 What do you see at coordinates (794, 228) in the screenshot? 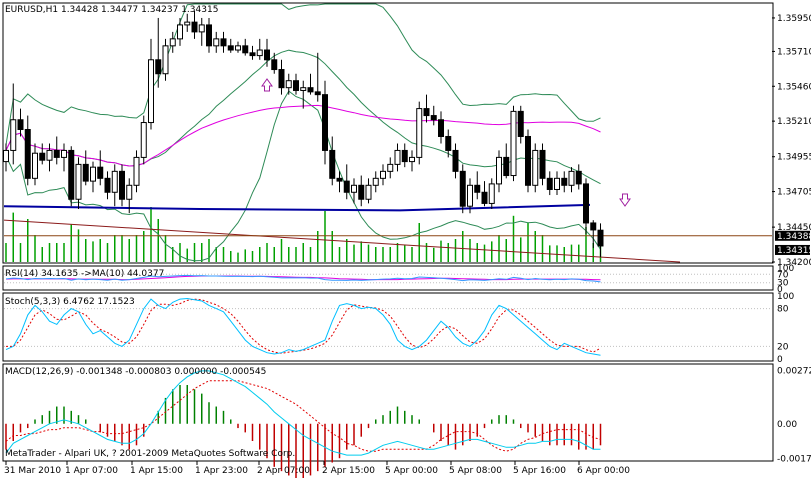
I see `price-tick-label: 1.34450` at bounding box center [794, 228].